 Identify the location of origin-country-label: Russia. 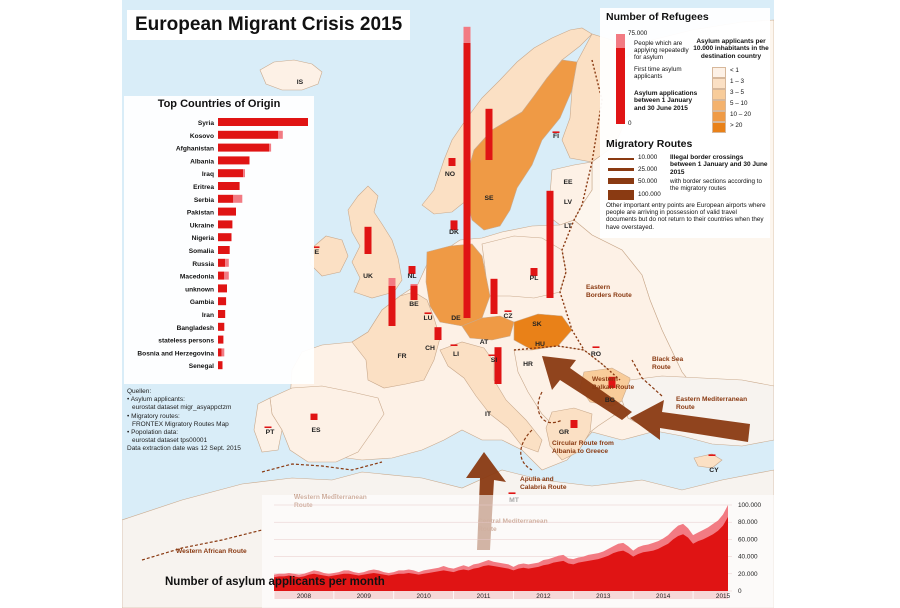
(203, 264).